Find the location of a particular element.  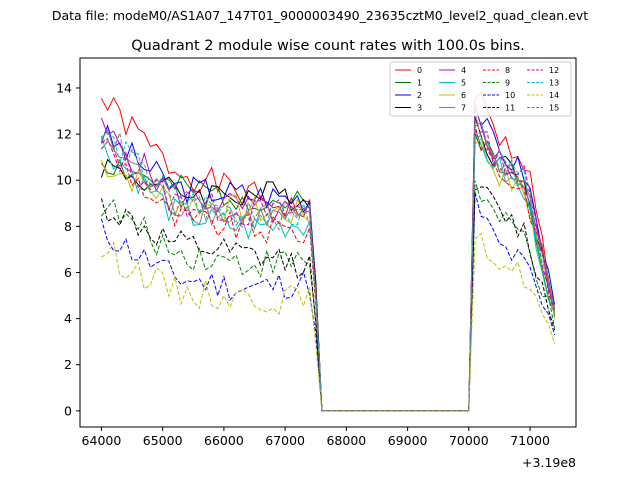

legend-label-6: 6 is located at coordinates (463, 95).